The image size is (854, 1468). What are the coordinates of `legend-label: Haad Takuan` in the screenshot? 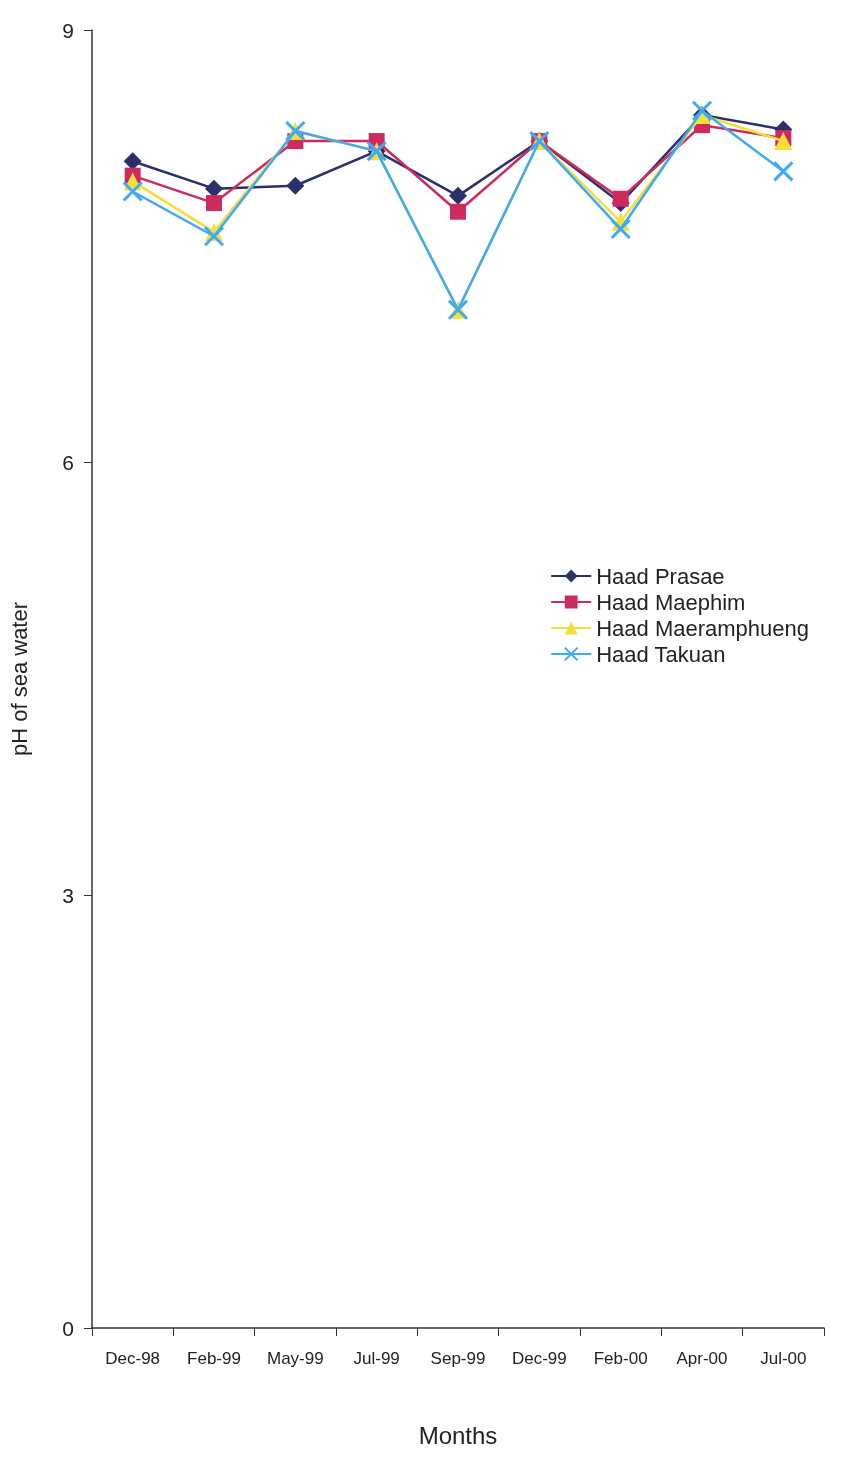 It's located at (661, 654).